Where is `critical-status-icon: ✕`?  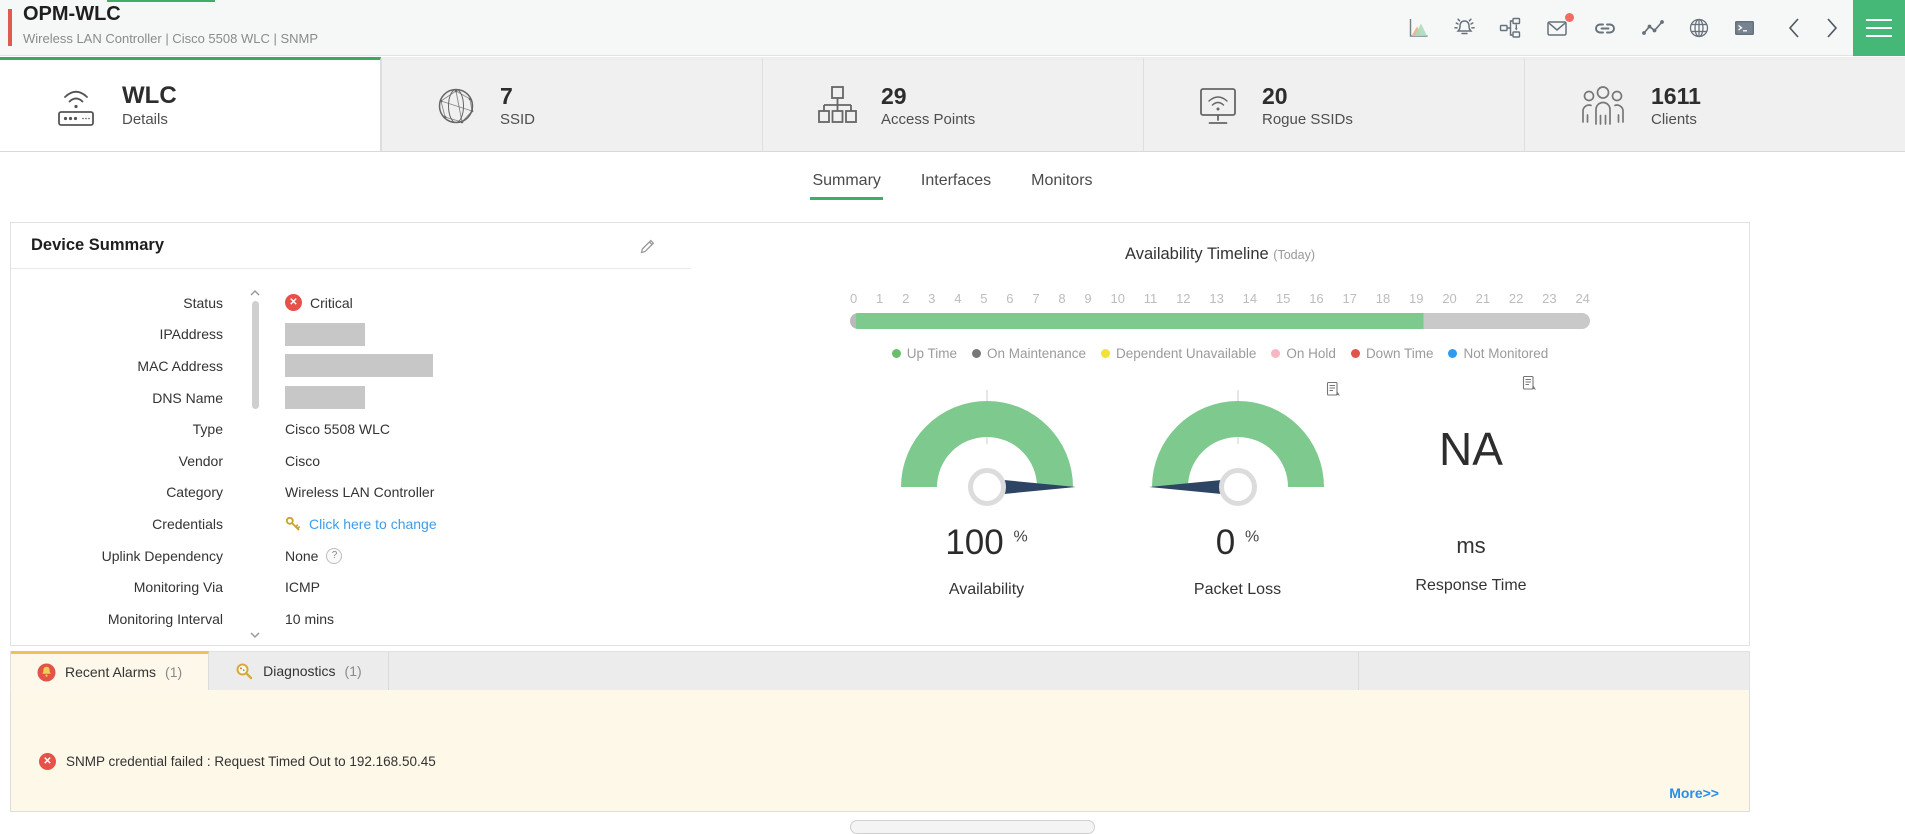 critical-status-icon: ✕ is located at coordinates (47, 761).